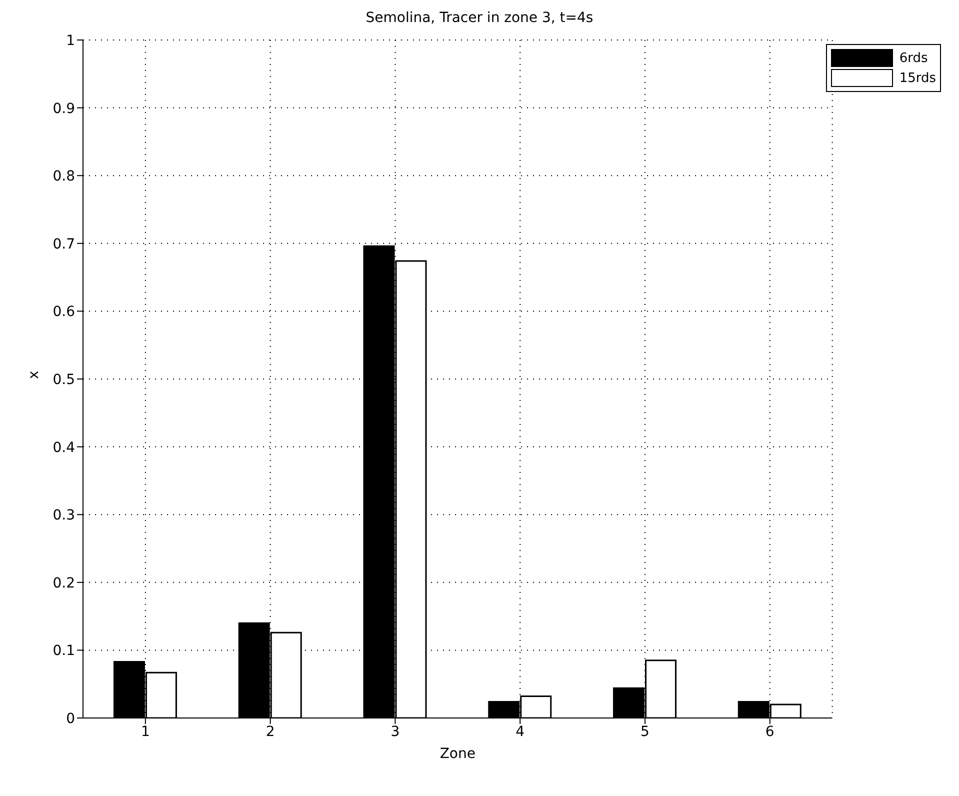 This screenshot has width=959, height=796. I want to click on y-tick-label: 0.2, so click(63, 583).